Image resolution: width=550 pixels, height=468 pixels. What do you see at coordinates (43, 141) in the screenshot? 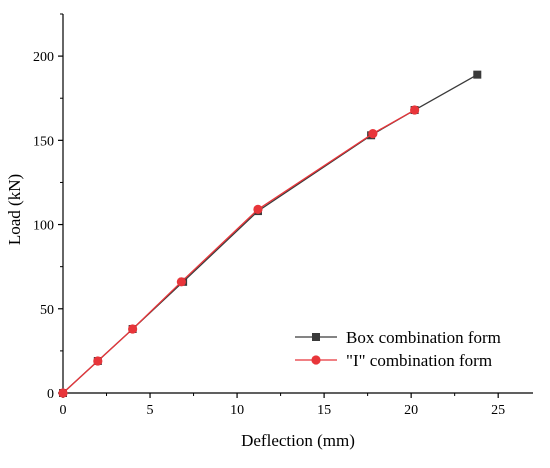
I see `y-tick-label: 150` at bounding box center [43, 141].